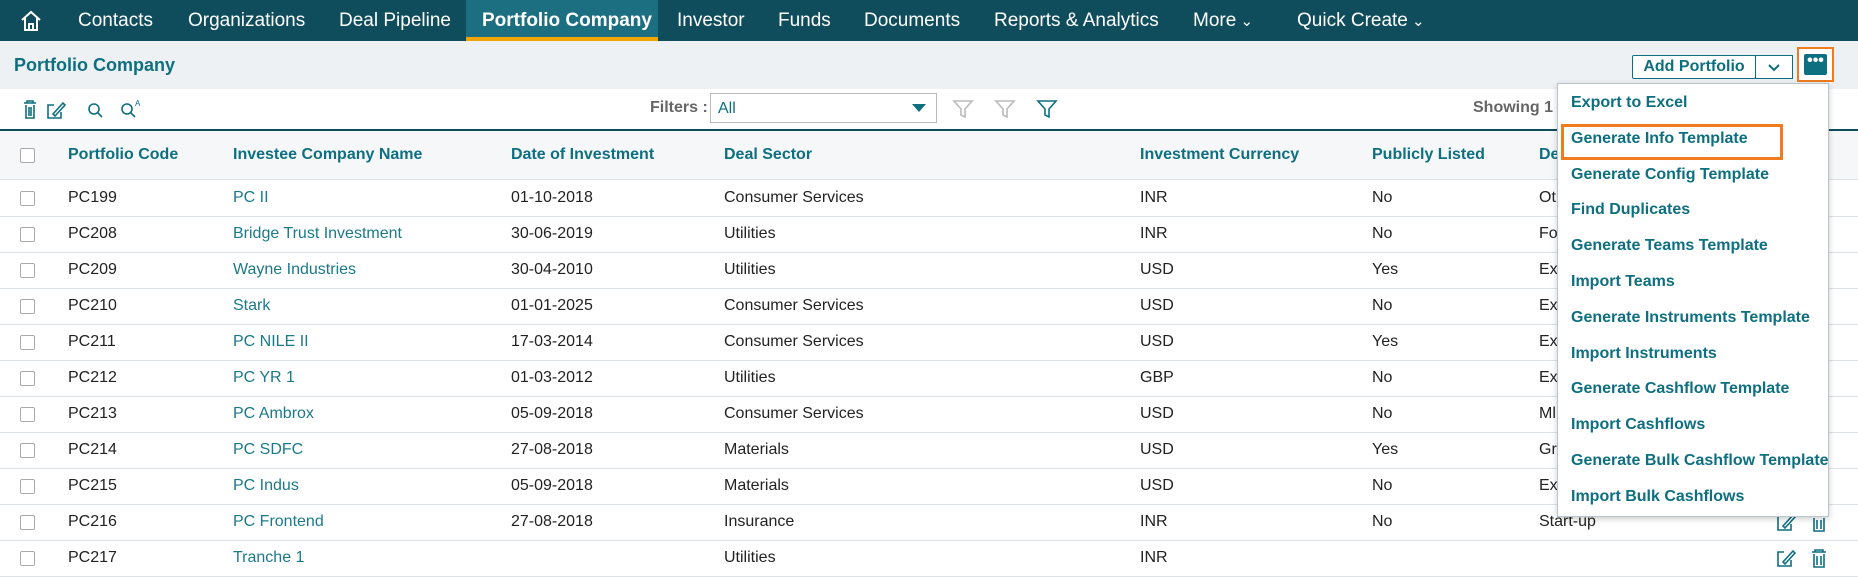  Describe the element at coordinates (1815, 64) in the screenshot. I see `more-button: •••` at that location.